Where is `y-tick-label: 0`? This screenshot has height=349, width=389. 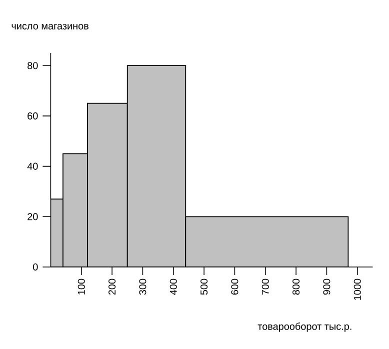
y-tick-label: 0 is located at coordinates (35, 267).